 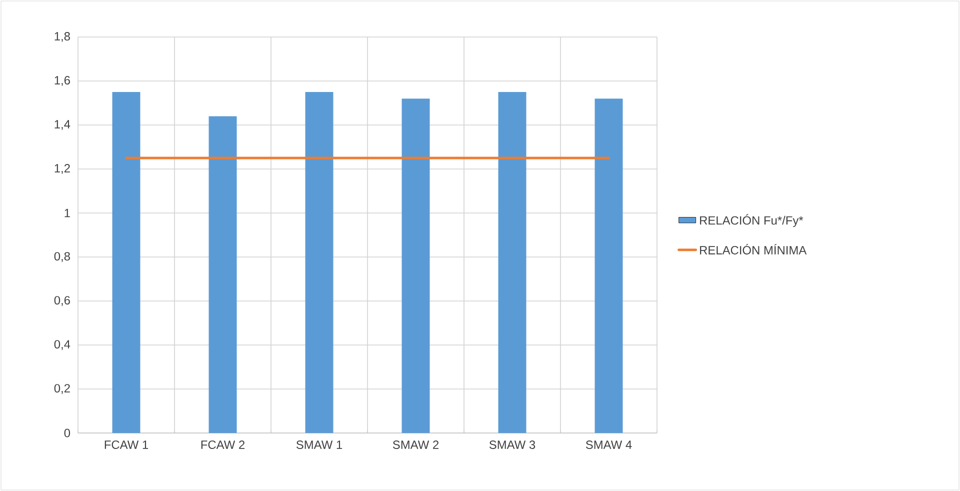 I want to click on y-tick-label: 1, so click(x=67, y=213).